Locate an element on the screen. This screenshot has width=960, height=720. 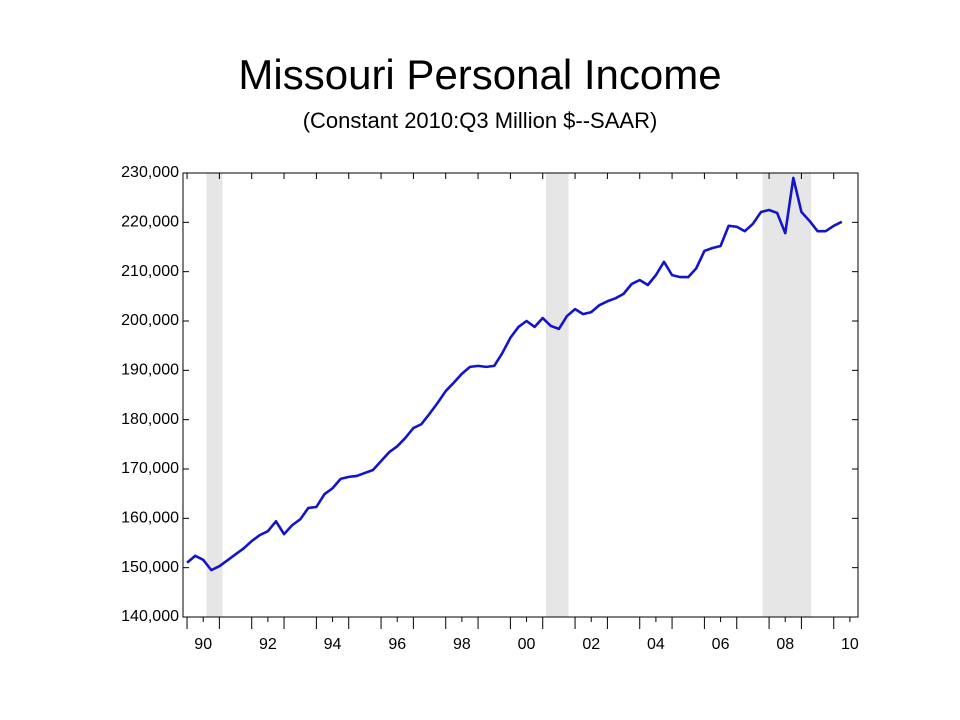
x-tick-label: 94 is located at coordinates (333, 644).